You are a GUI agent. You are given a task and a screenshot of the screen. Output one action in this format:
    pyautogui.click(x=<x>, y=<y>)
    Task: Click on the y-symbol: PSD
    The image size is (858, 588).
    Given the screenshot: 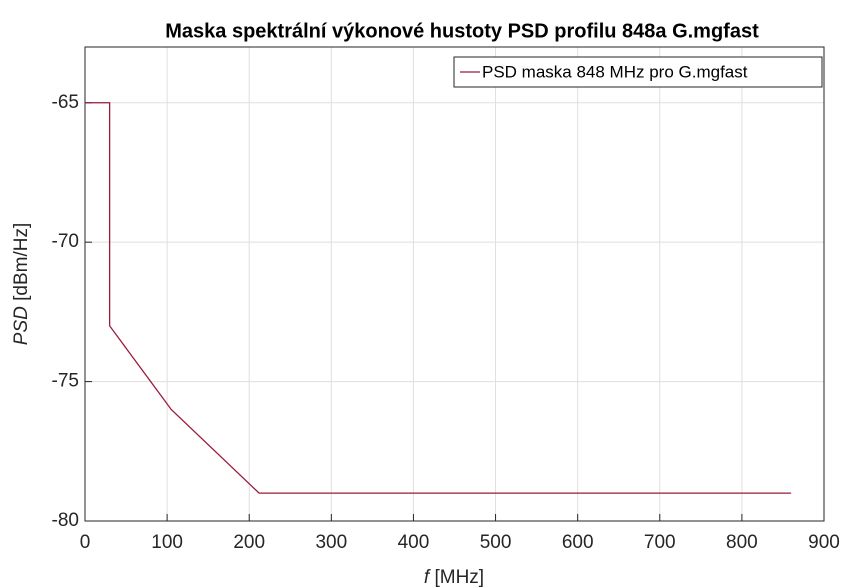 What is the action you would take?
    pyautogui.click(x=21, y=325)
    